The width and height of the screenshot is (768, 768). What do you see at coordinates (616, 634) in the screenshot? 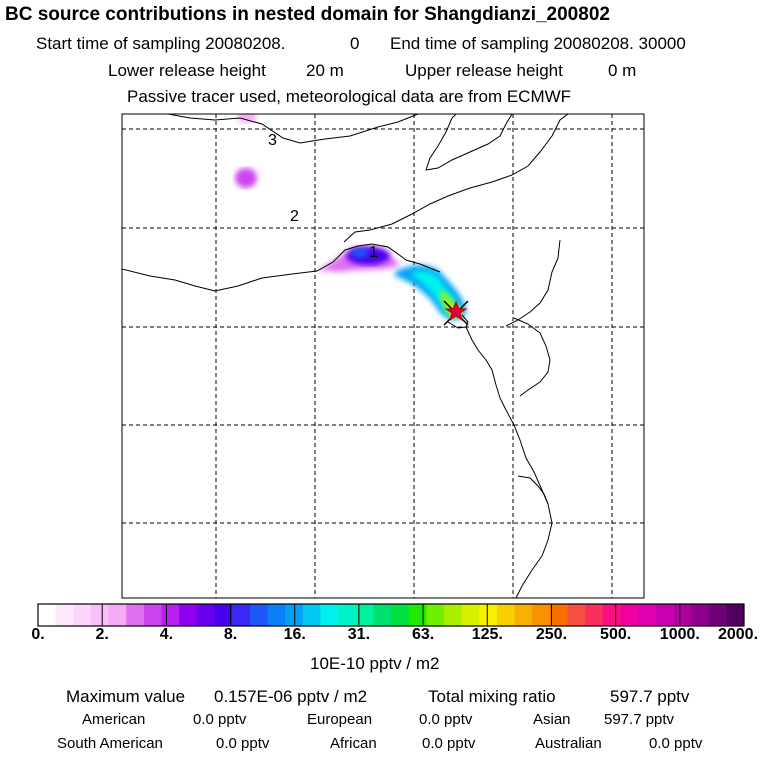
I see `colorbar-tick-label: 500.` at bounding box center [616, 634].